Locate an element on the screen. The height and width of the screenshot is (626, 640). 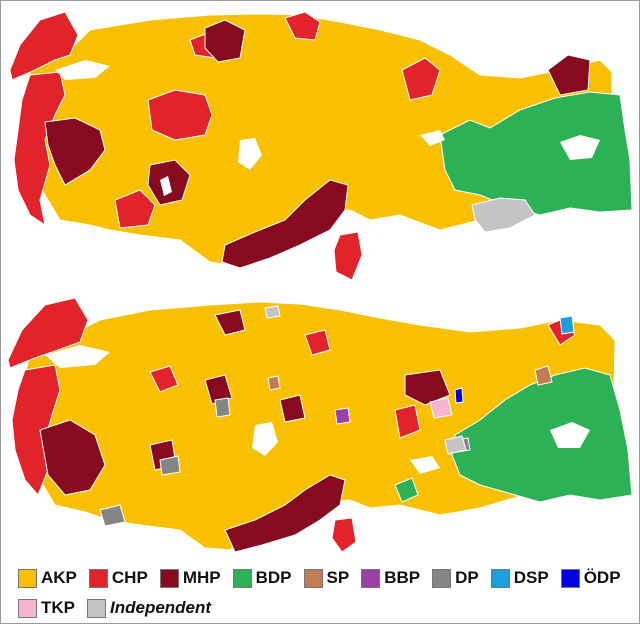
legend-label: SP is located at coordinates (338, 577).